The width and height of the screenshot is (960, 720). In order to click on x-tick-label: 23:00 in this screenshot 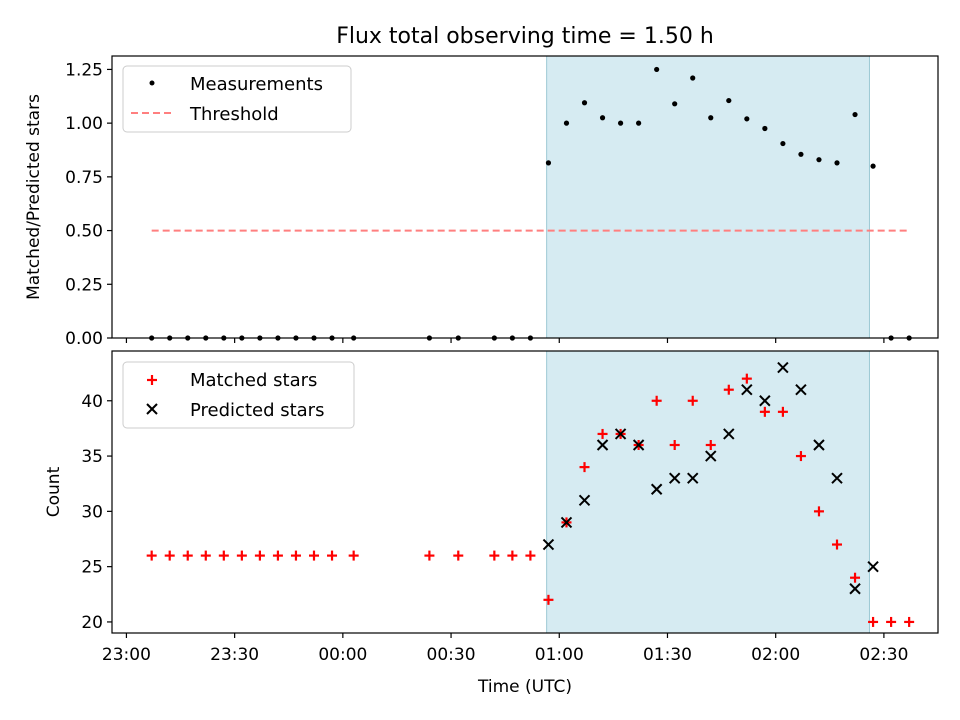, I will do `click(126, 655)`.